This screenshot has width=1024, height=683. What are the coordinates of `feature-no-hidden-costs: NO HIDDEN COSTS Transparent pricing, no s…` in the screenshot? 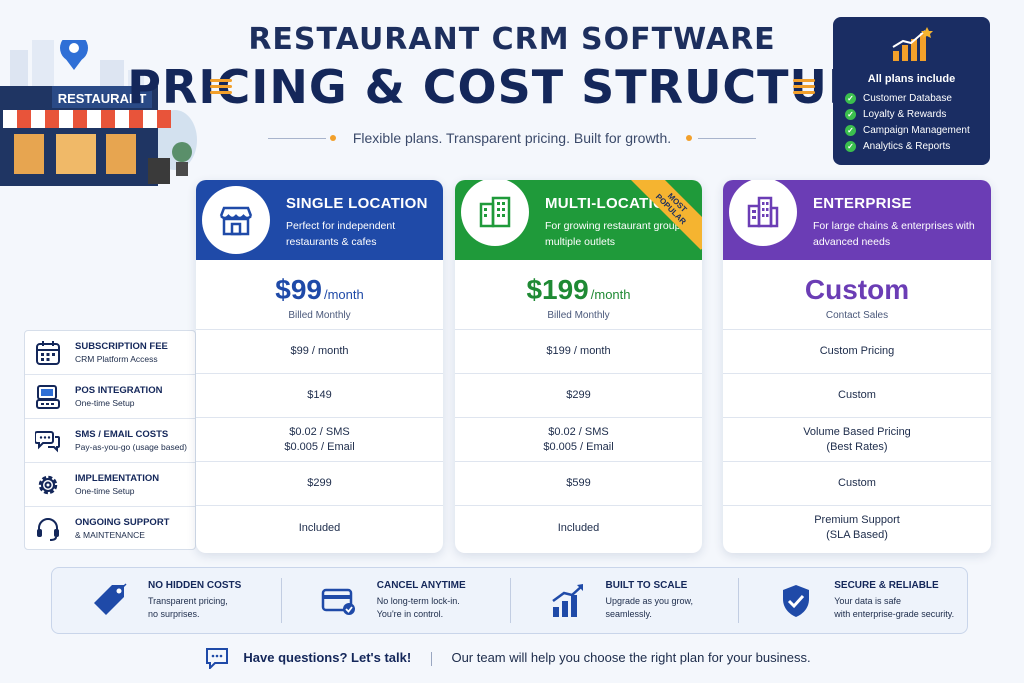 It's located at (166, 600).